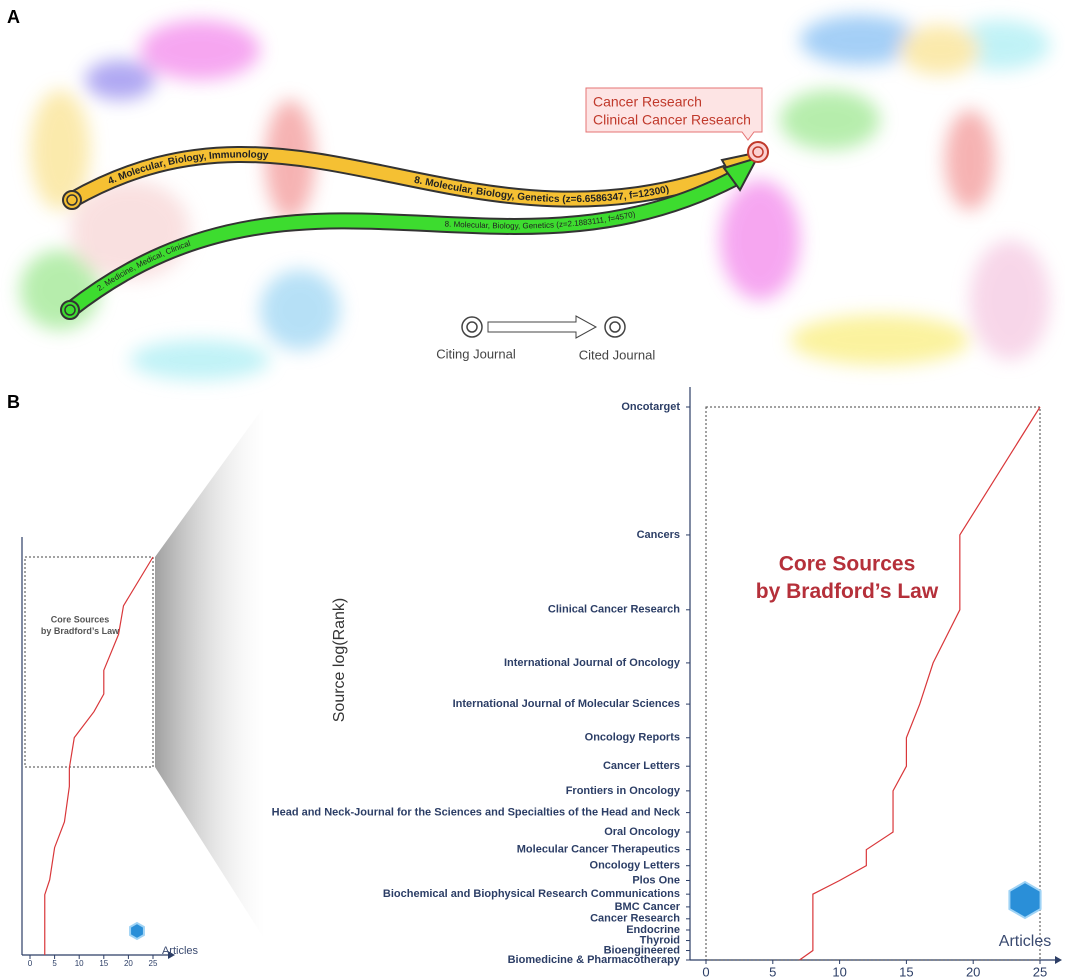  What do you see at coordinates (617, 354) in the screenshot?
I see `legend-label: Cited Journal` at bounding box center [617, 354].